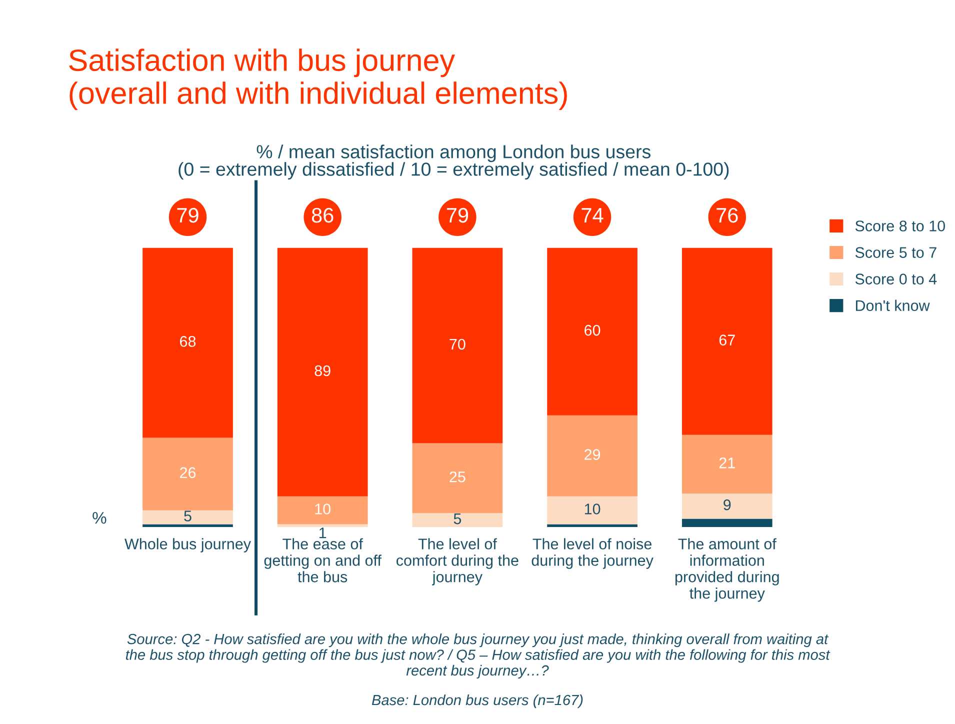  Describe the element at coordinates (893, 306) in the screenshot. I see `legend-label: Don't know` at that location.